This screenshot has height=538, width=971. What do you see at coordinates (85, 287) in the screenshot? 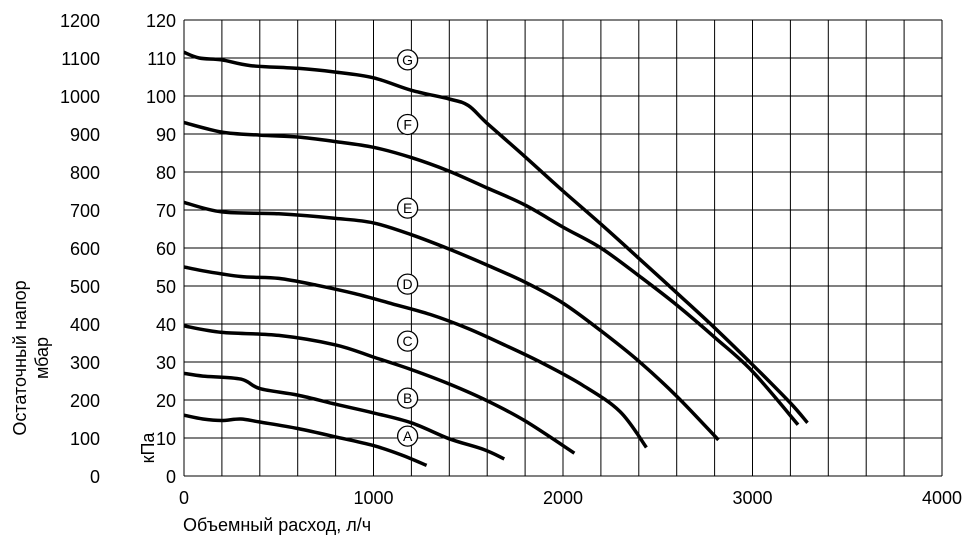
I see `y-tick-label-mbar: 500` at bounding box center [85, 287].